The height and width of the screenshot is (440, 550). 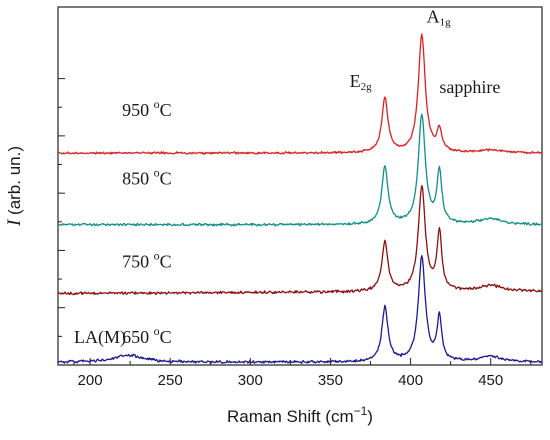 I want to click on peak-sapphire-label: sapphire, so click(x=469, y=87).